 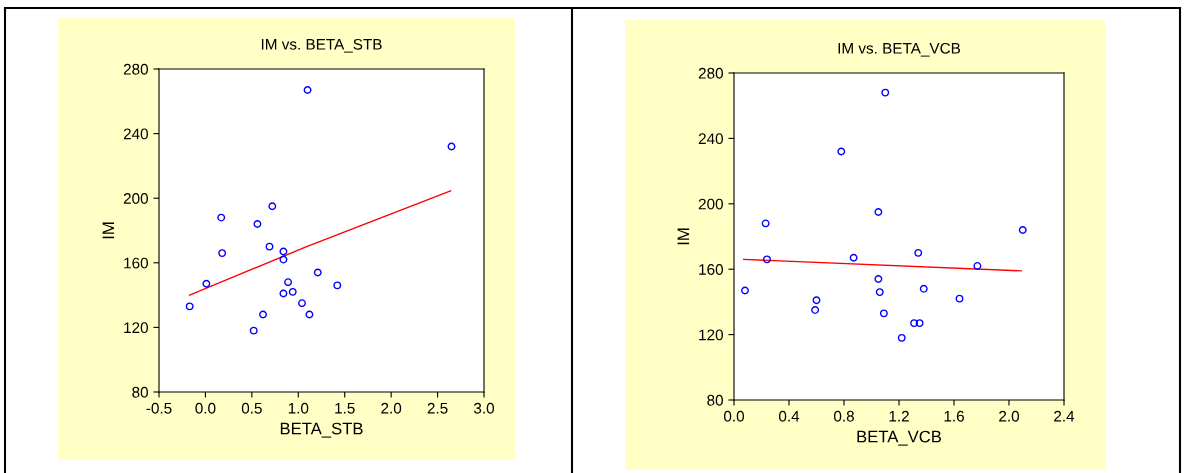 I want to click on chart-title: IM vs. BETA_STB, so click(x=321, y=45).